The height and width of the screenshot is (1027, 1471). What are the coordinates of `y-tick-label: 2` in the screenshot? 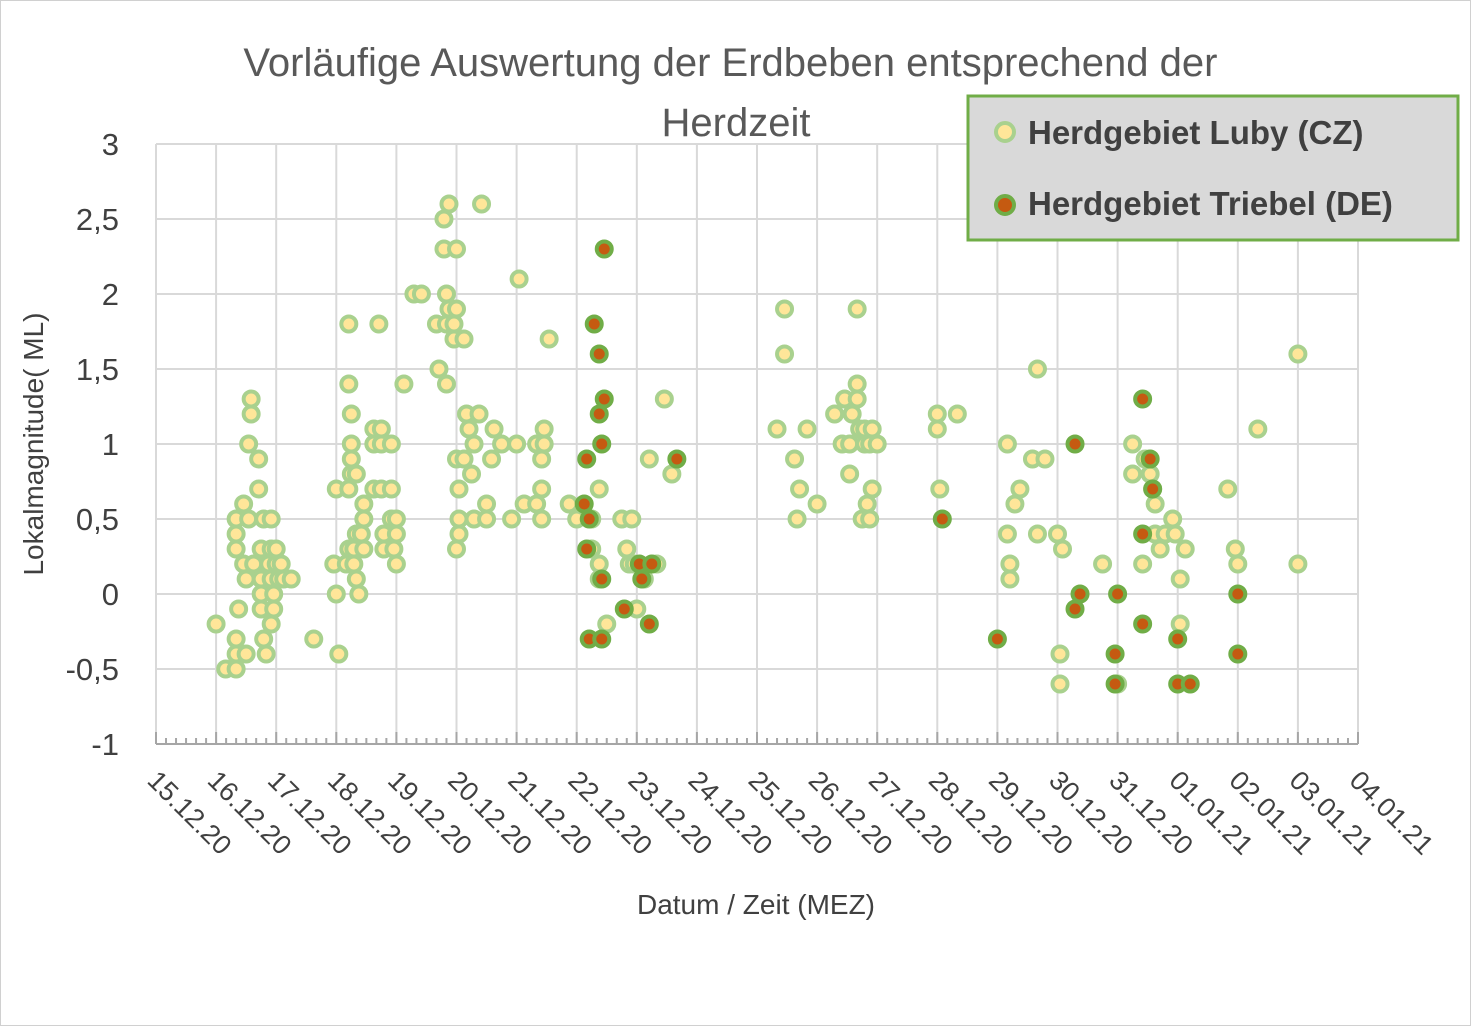 It's located at (110, 294).